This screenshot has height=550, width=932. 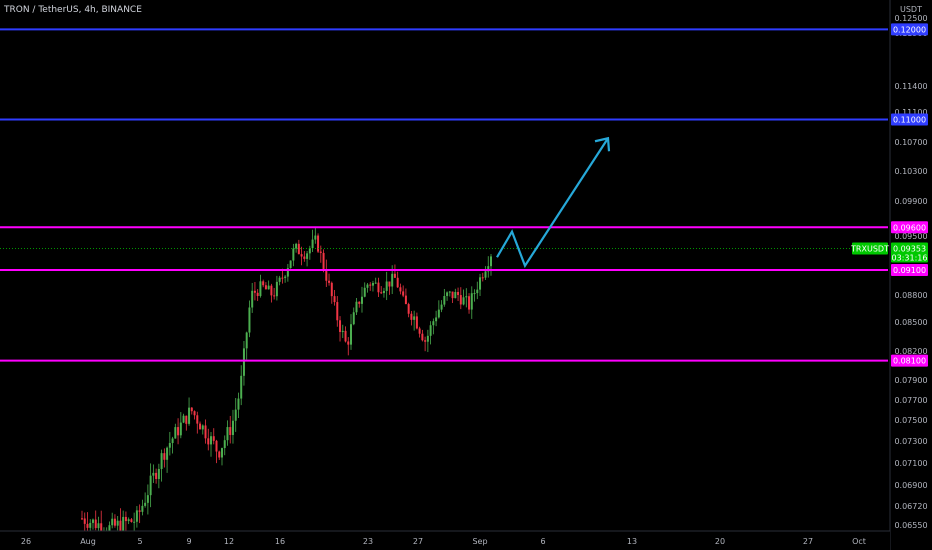 What do you see at coordinates (88, 541) in the screenshot?
I see `time-tick-label: Aug` at bounding box center [88, 541].